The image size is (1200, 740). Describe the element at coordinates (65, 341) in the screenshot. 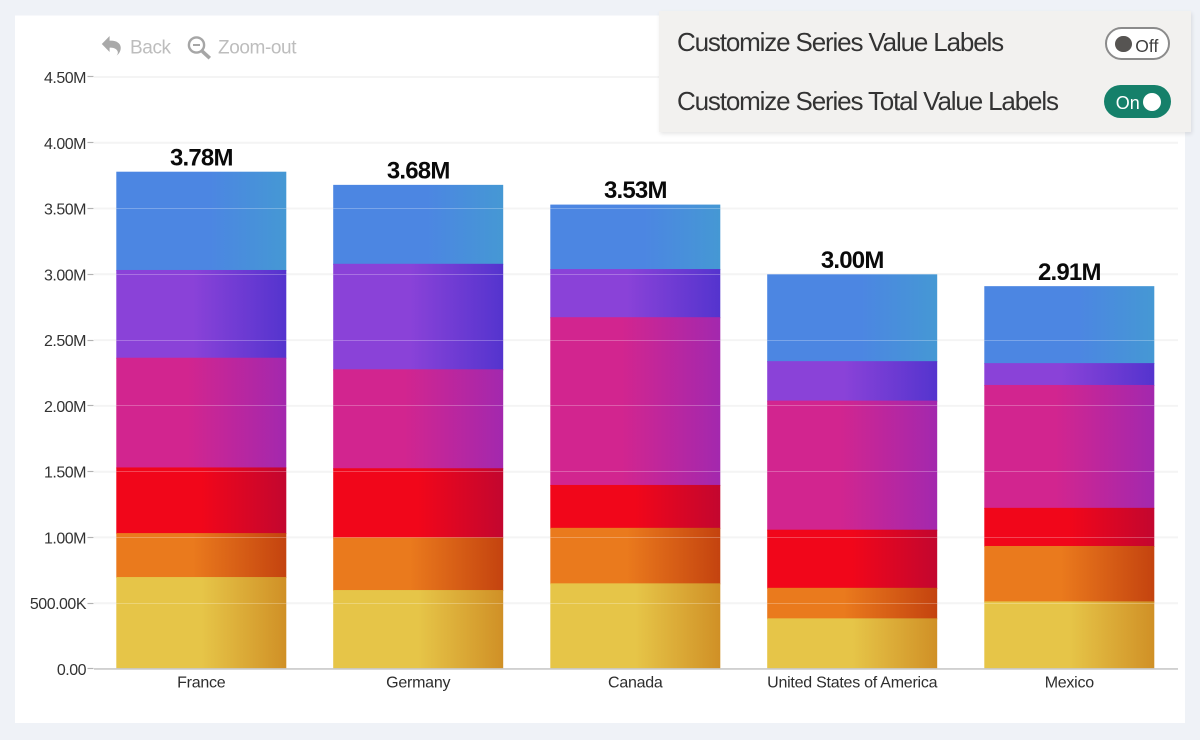

I see `svg-text: 2.50M` at that location.